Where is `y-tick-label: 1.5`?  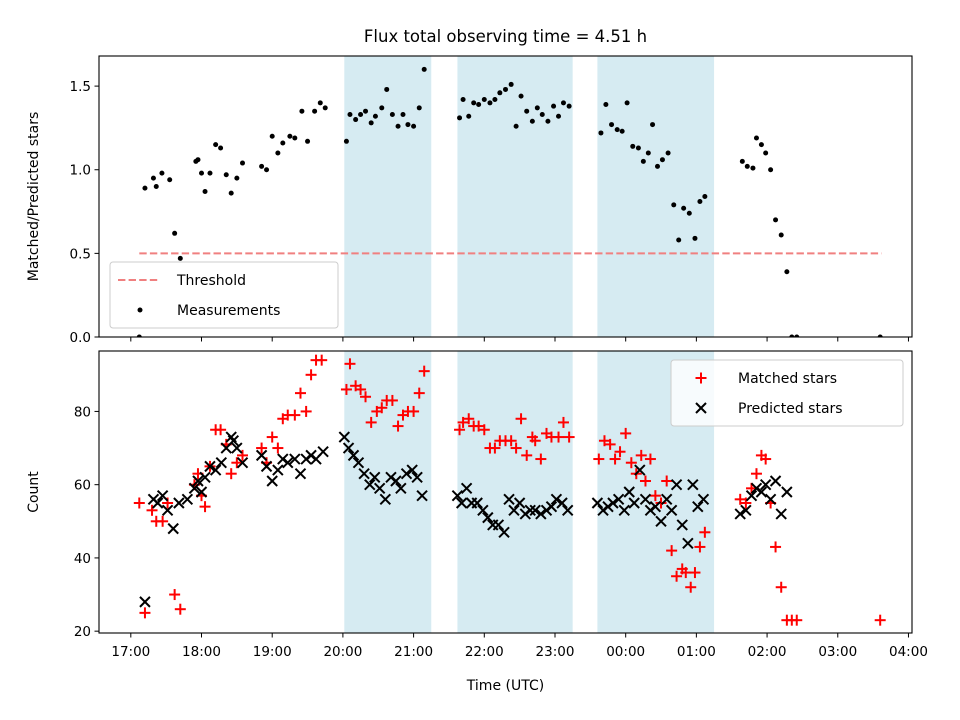 y-tick-label: 1.5 is located at coordinates (80, 87).